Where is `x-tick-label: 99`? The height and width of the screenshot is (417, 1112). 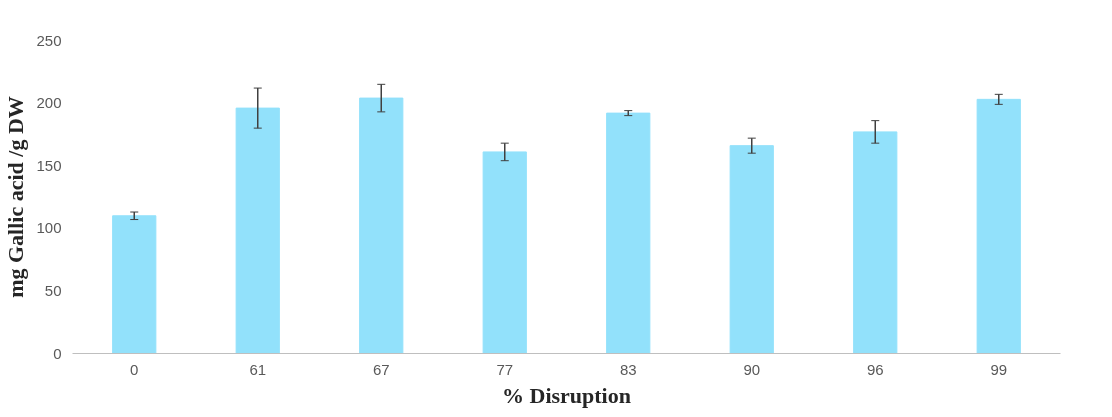
x-tick-label: 99 is located at coordinates (999, 369).